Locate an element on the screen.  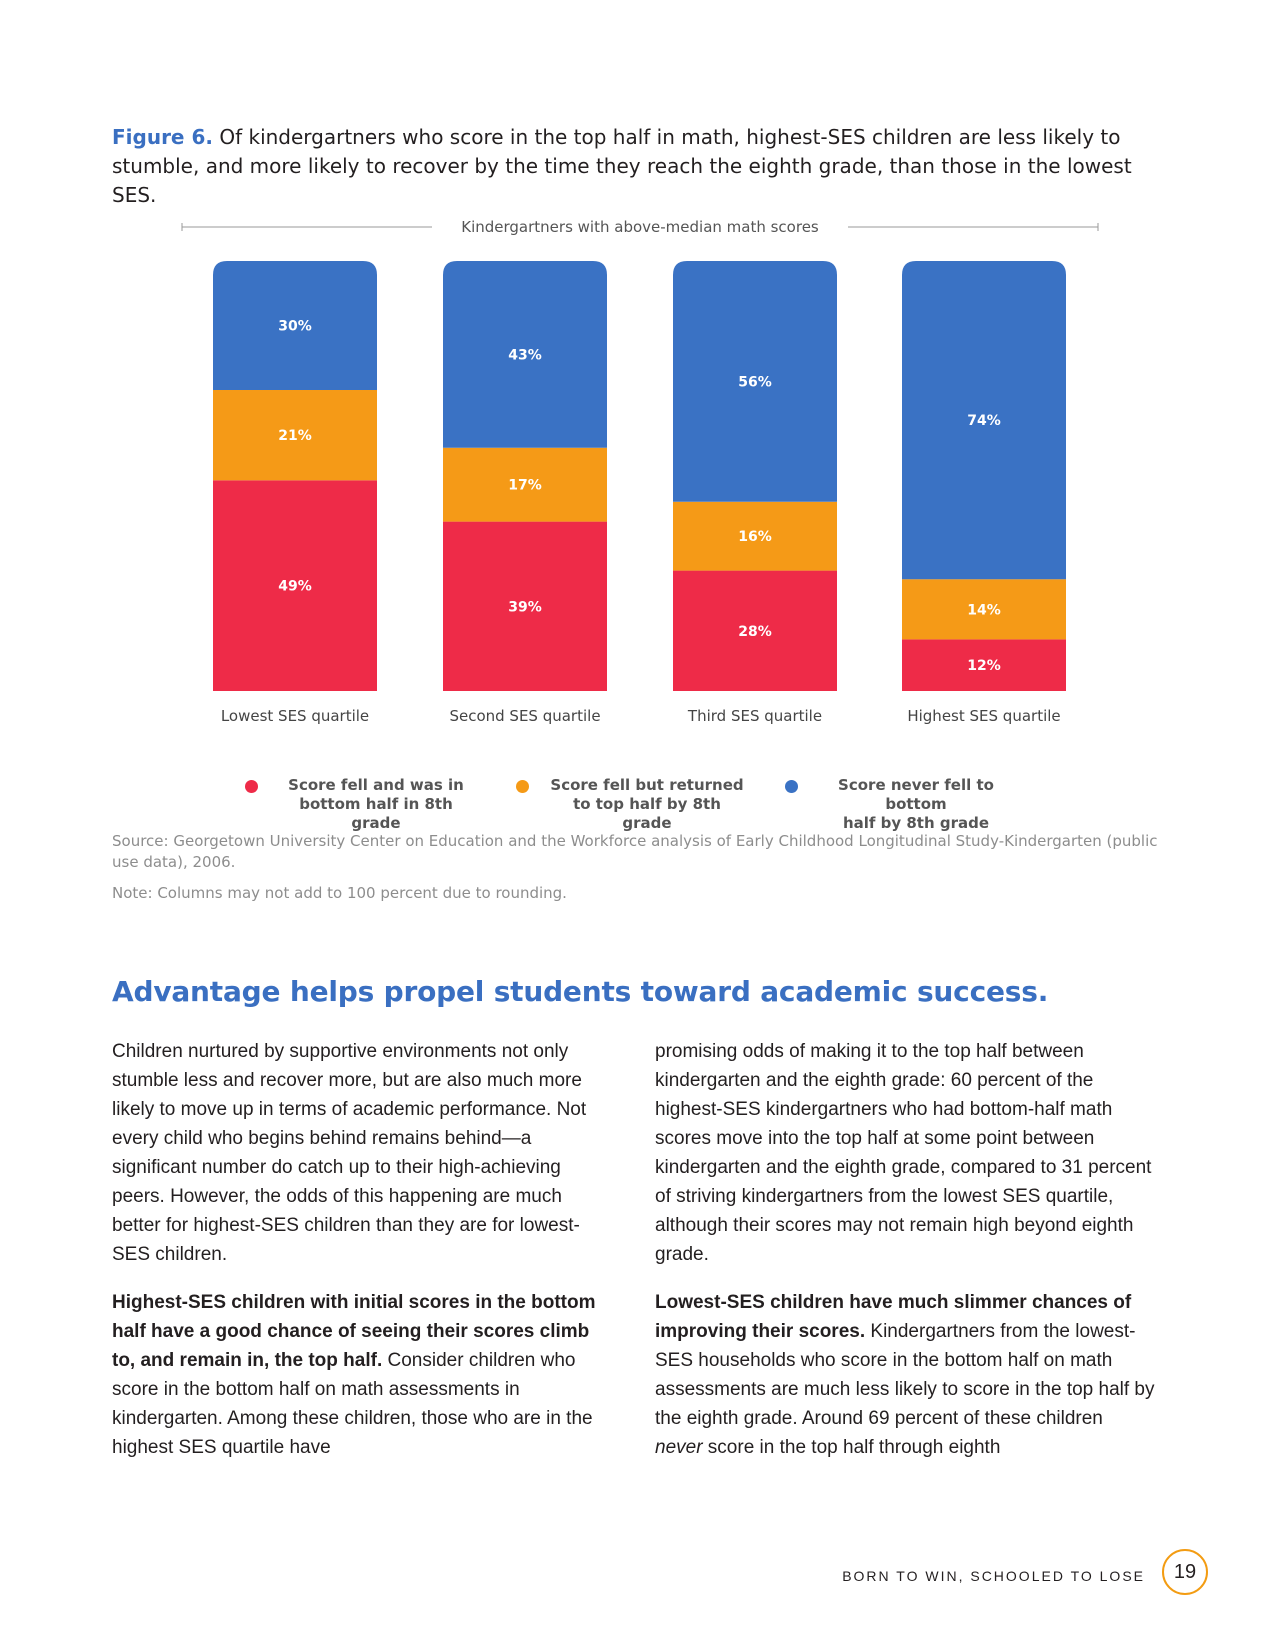
data-label: 43% is located at coordinates (525, 355).